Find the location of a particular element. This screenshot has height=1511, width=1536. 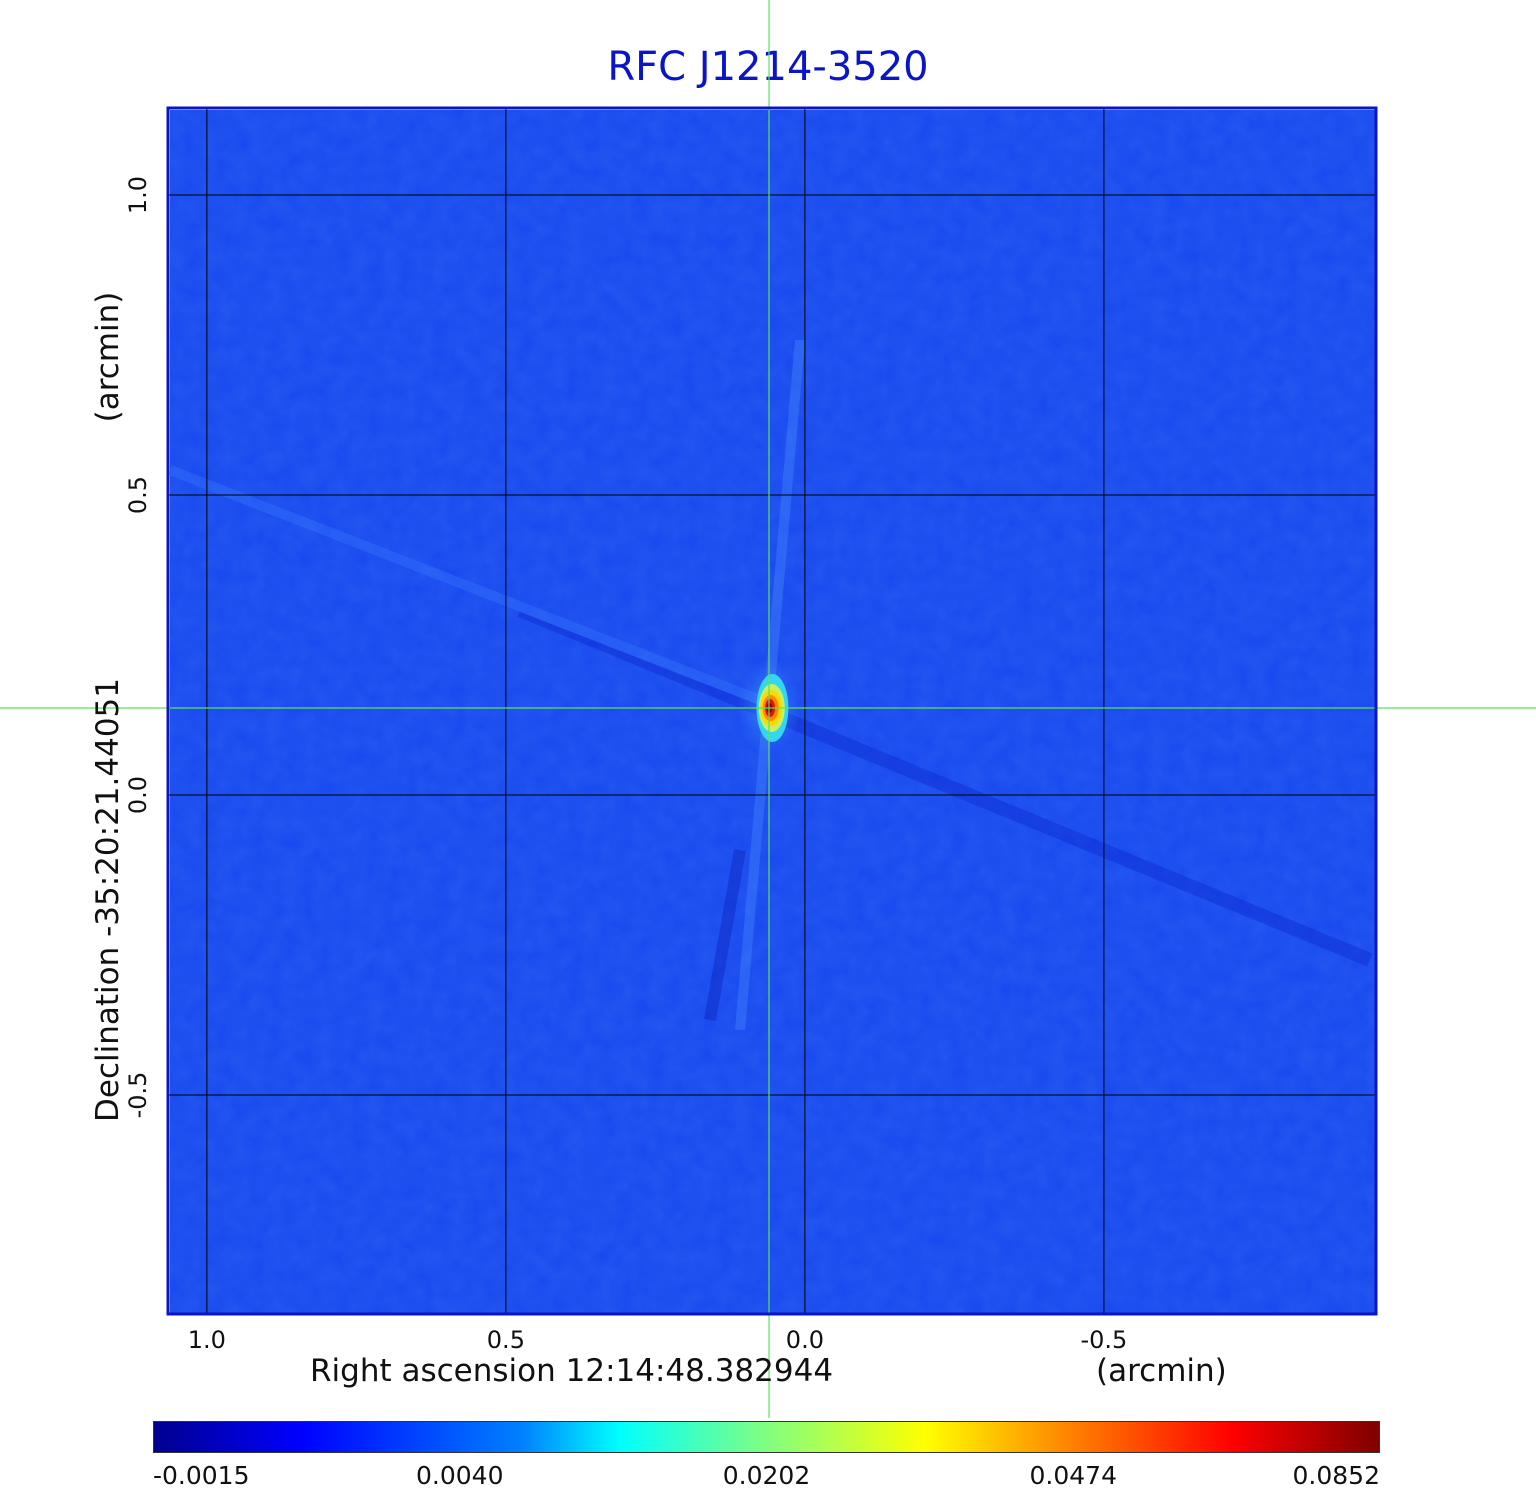

y-axis-unit: (arcmin) is located at coordinates (108, 357).